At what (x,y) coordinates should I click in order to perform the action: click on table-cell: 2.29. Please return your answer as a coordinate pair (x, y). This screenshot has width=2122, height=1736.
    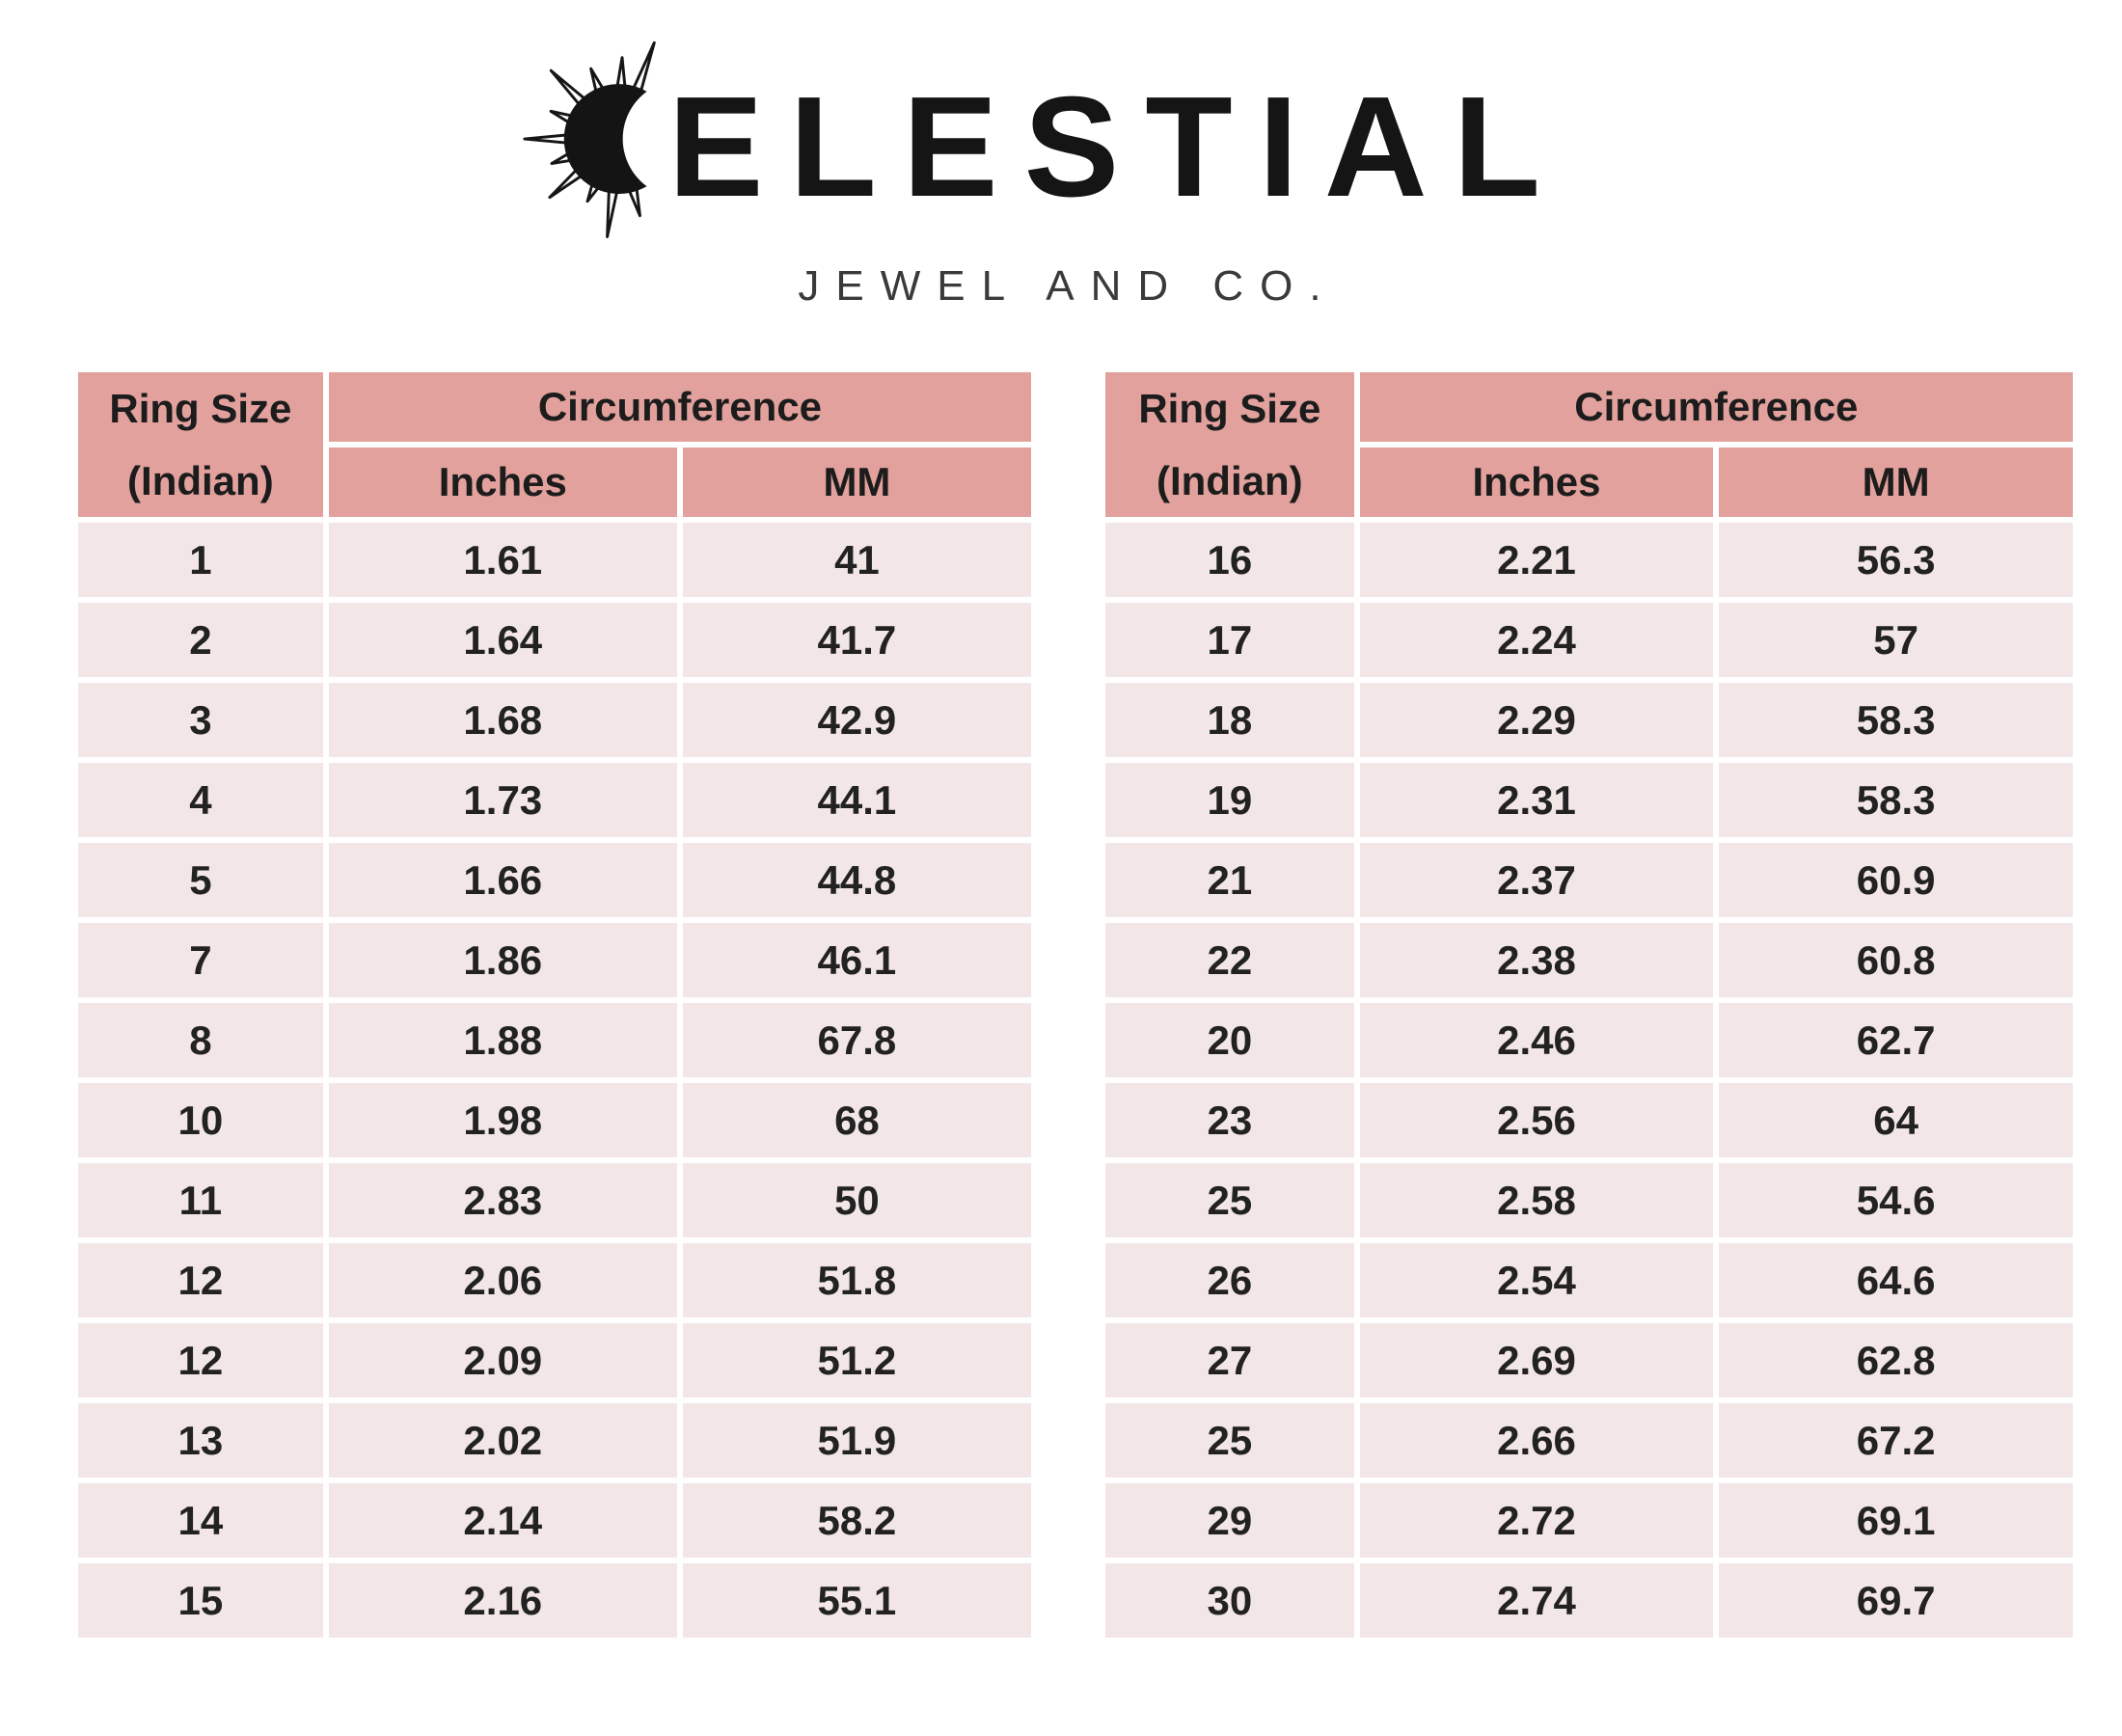
    Looking at the image, I should click on (1537, 720).